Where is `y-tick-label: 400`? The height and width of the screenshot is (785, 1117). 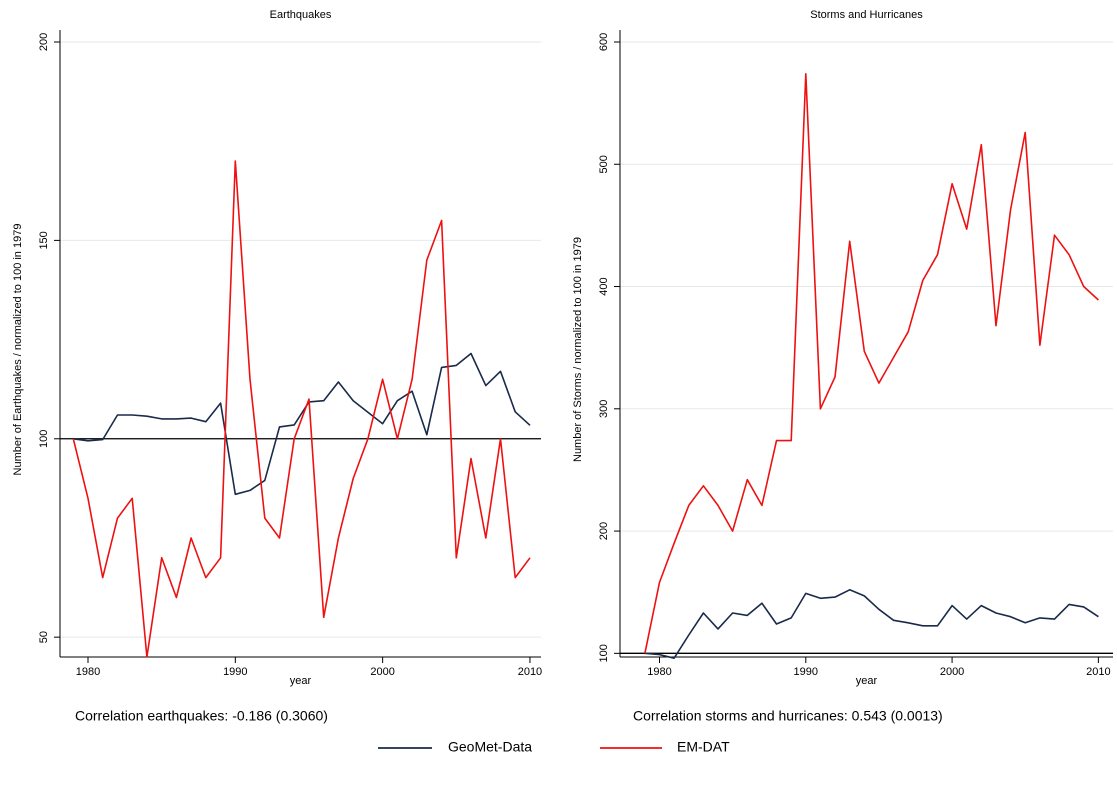
y-tick-label: 400 is located at coordinates (604, 286).